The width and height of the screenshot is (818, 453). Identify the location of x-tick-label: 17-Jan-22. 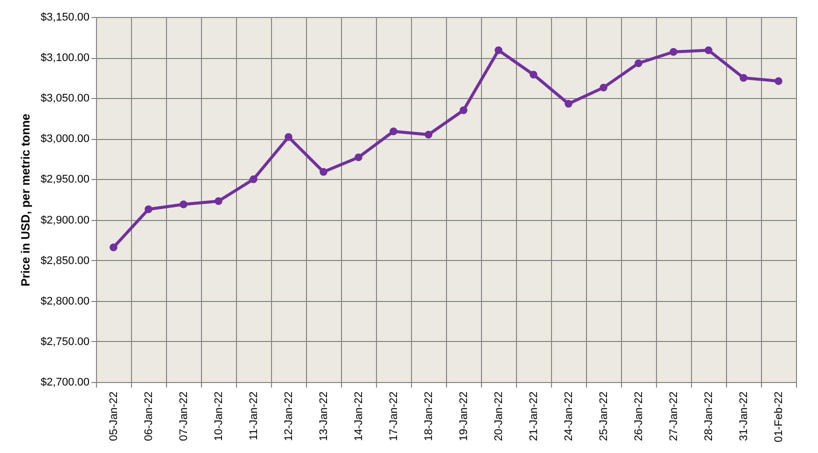
(394, 417).